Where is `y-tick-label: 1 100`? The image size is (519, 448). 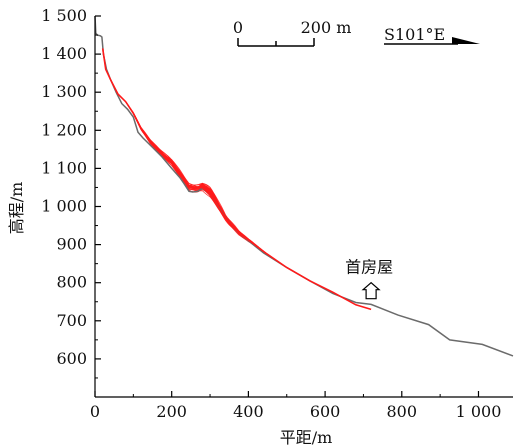
y-tick-label: 1 100 is located at coordinates (64, 167).